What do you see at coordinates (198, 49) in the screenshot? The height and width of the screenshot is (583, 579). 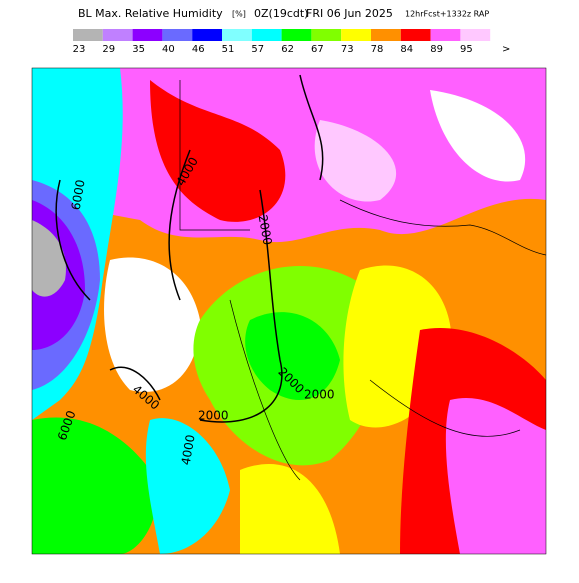 I see `legend-label: 46` at bounding box center [198, 49].